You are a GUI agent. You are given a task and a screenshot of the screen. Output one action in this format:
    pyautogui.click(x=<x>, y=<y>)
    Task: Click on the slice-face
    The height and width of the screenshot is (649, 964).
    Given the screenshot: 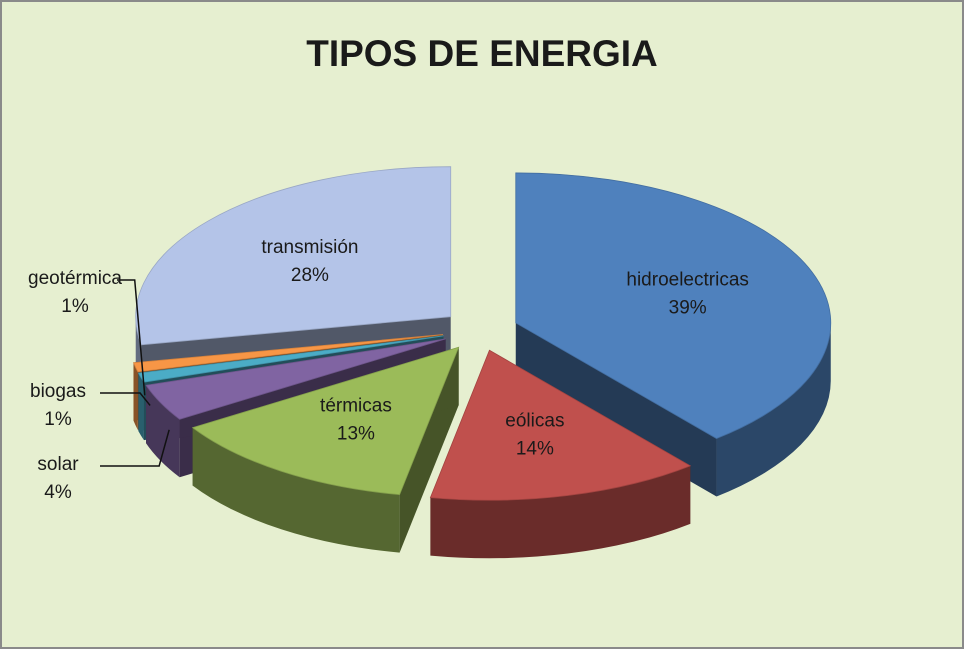 What is the action you would take?
    pyautogui.click(x=296, y=391)
    